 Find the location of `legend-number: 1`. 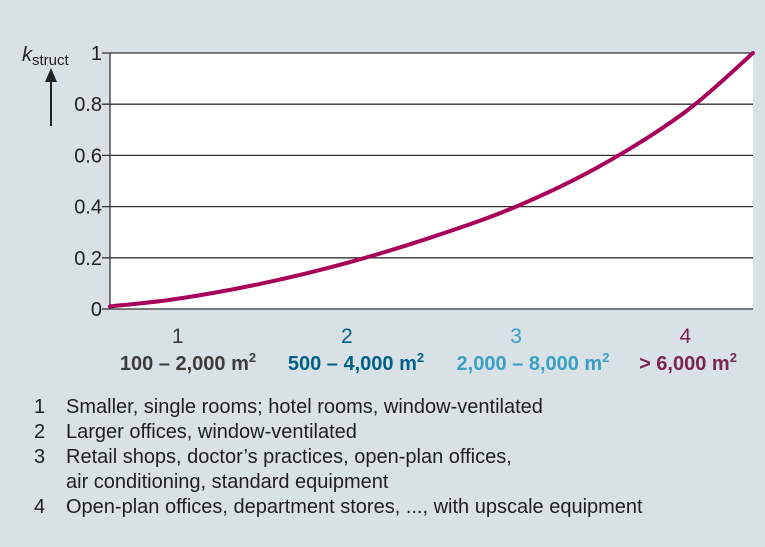

legend-number: 1 is located at coordinates (40, 407).